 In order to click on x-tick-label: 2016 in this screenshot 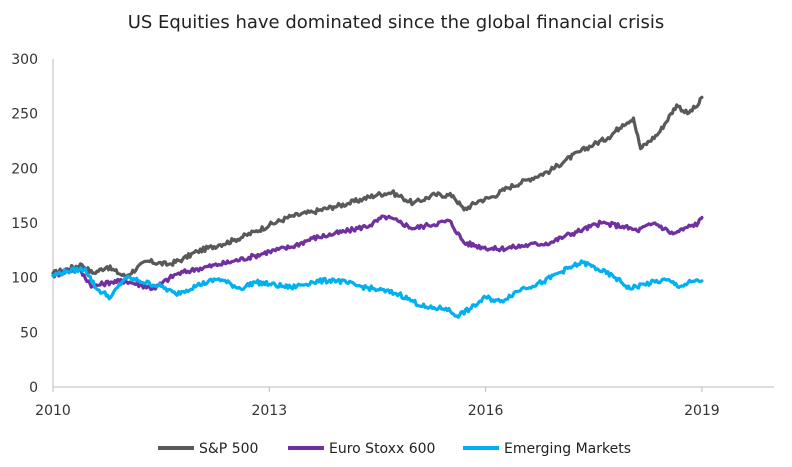, I will do `click(486, 411)`.